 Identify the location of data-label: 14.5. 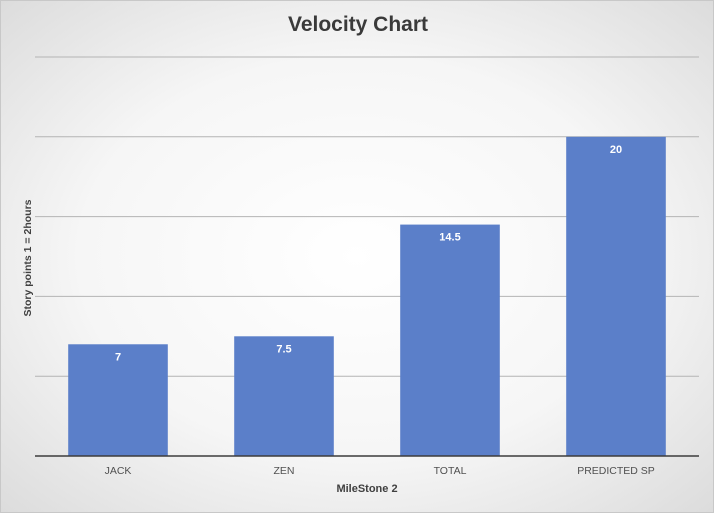
(449, 238).